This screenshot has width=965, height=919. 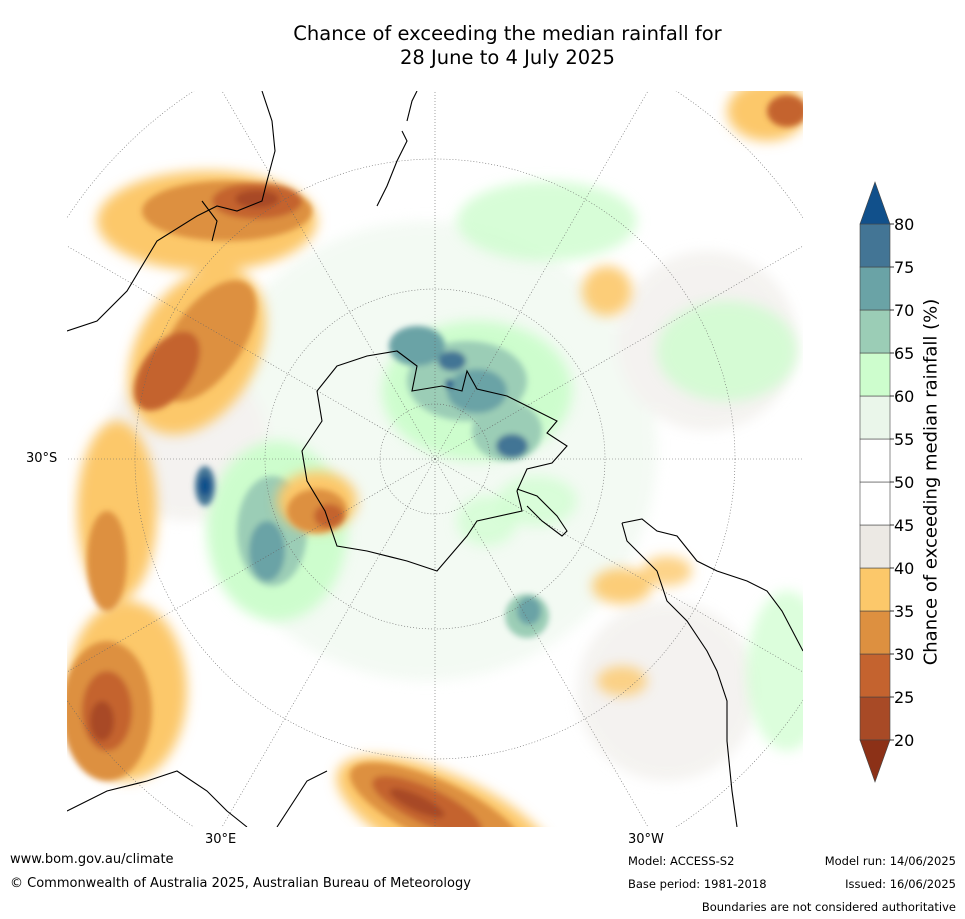 What do you see at coordinates (92, 859) in the screenshot?
I see `footer-website: www.bom.gov.au/climate` at bounding box center [92, 859].